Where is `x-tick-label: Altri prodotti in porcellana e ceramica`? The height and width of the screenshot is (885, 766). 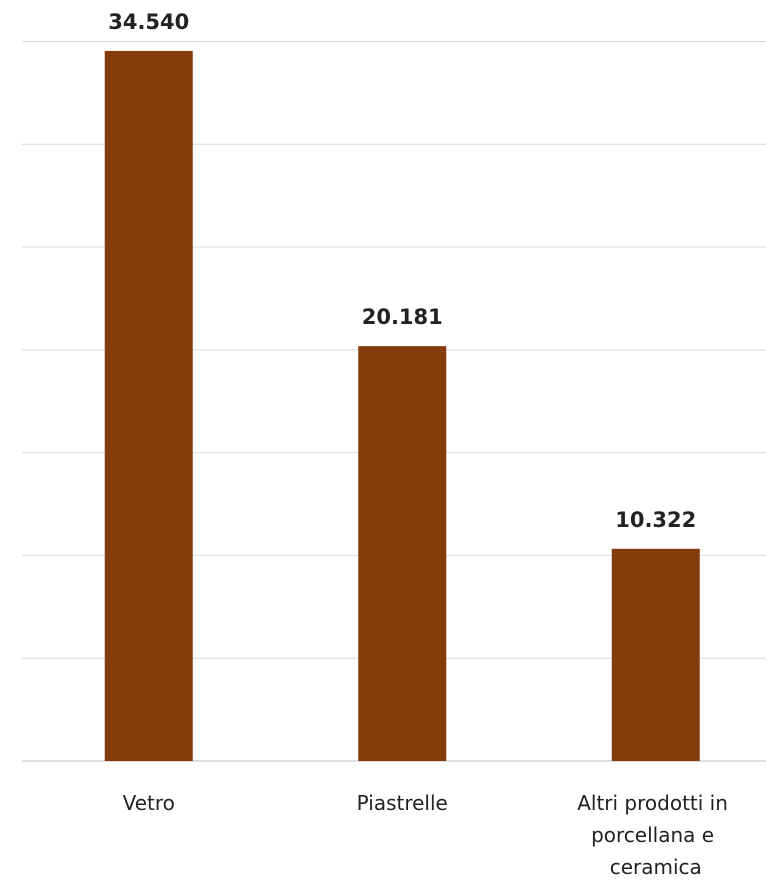
x-tick-label: Altri prodotti in porcellana e ceramica is located at coordinates (655, 835).